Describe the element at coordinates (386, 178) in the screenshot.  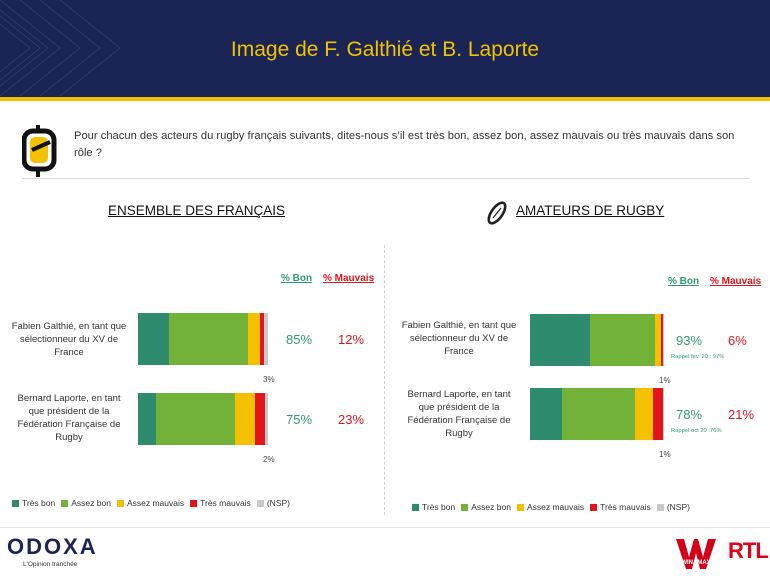
I see `question-divider` at that location.